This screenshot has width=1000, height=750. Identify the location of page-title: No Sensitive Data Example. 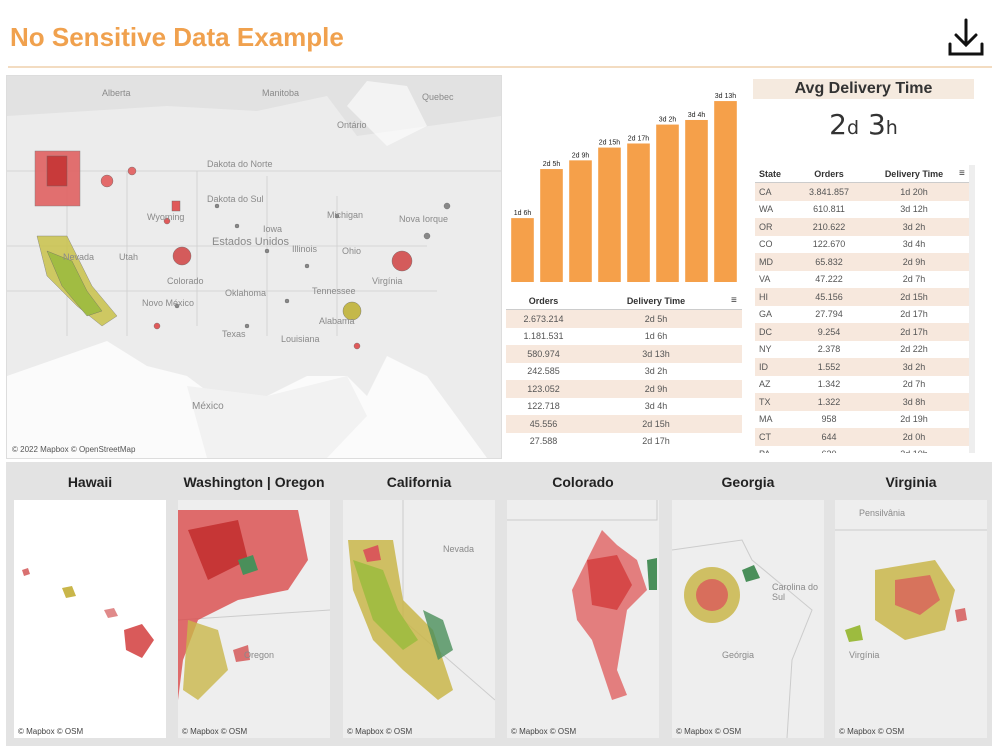
(177, 37).